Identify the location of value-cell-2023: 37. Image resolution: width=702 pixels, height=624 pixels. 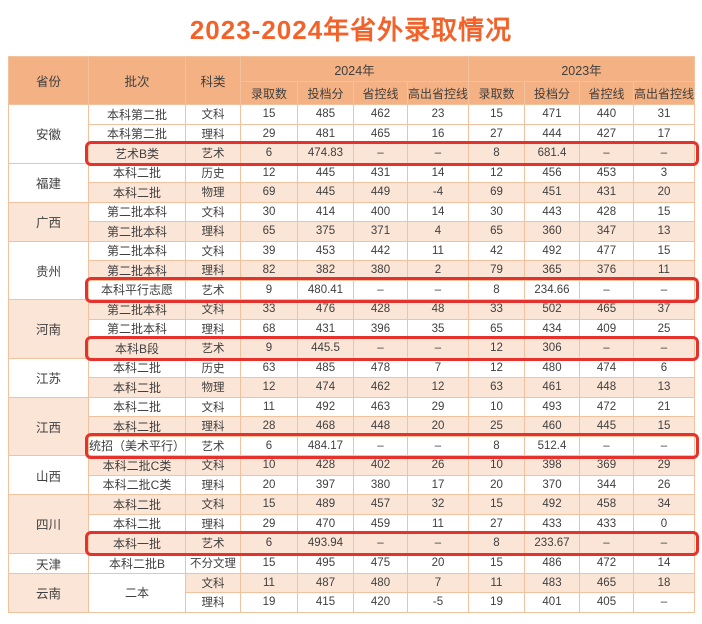
(664, 309).